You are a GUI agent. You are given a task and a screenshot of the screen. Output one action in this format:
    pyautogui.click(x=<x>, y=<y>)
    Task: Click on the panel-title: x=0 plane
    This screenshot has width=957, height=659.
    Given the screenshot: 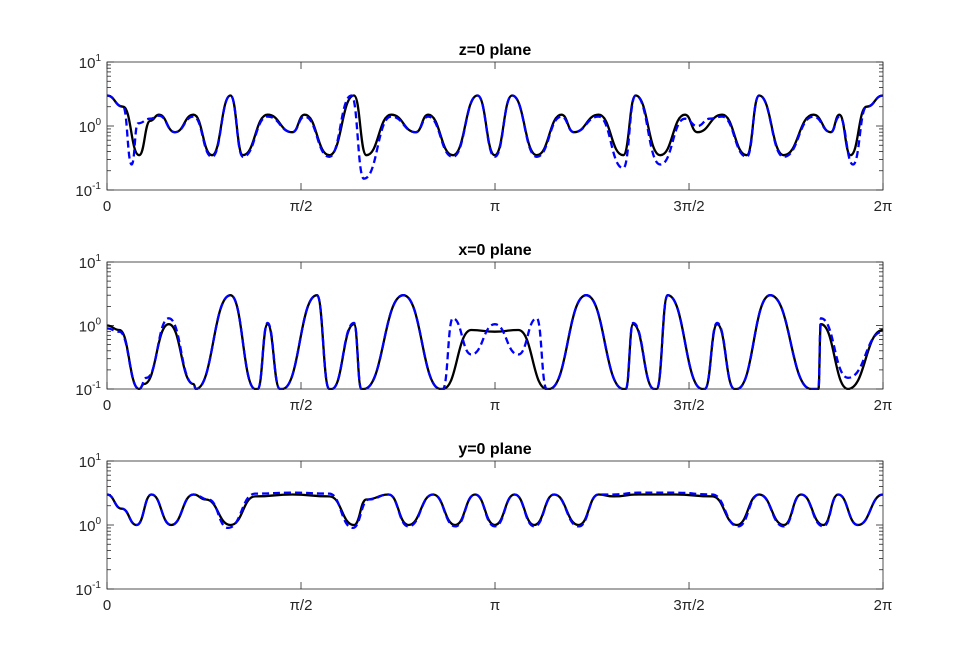 What is the action you would take?
    pyautogui.click(x=494, y=250)
    